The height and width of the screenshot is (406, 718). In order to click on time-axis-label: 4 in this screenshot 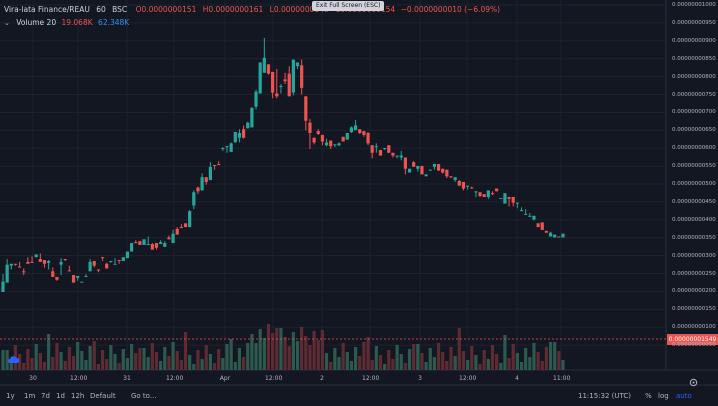, I will do `click(517, 378)`.